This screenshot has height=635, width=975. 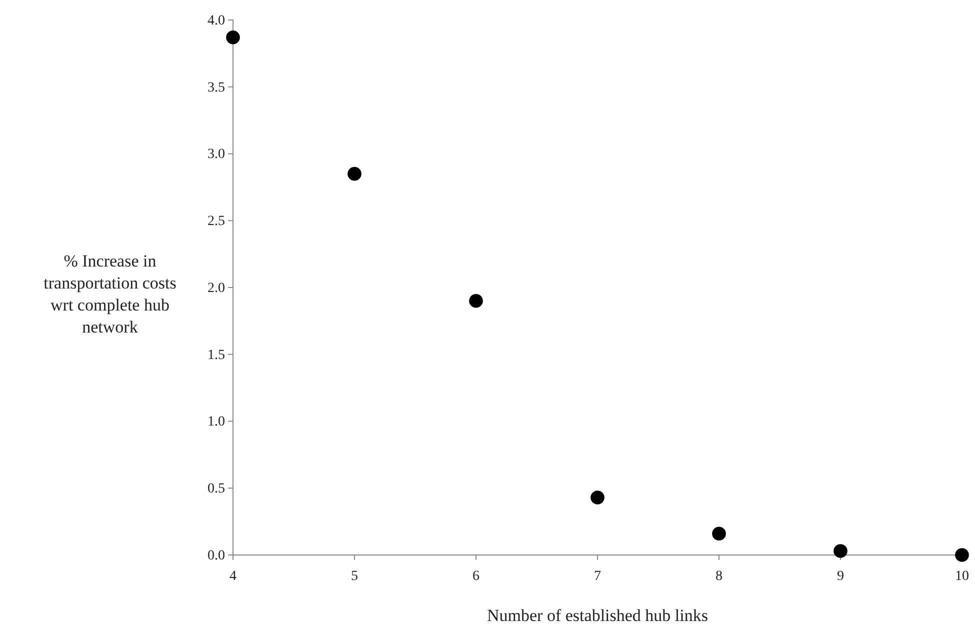 What do you see at coordinates (962, 576) in the screenshot?
I see `x-tick-label: 10` at bounding box center [962, 576].